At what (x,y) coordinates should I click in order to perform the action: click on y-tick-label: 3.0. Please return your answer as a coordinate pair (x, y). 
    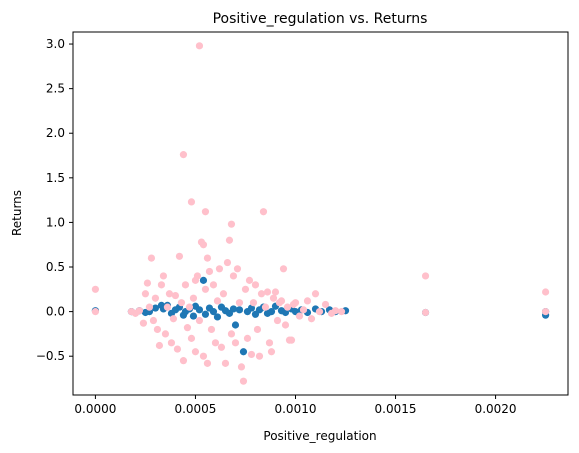
    Looking at the image, I should click on (55, 44).